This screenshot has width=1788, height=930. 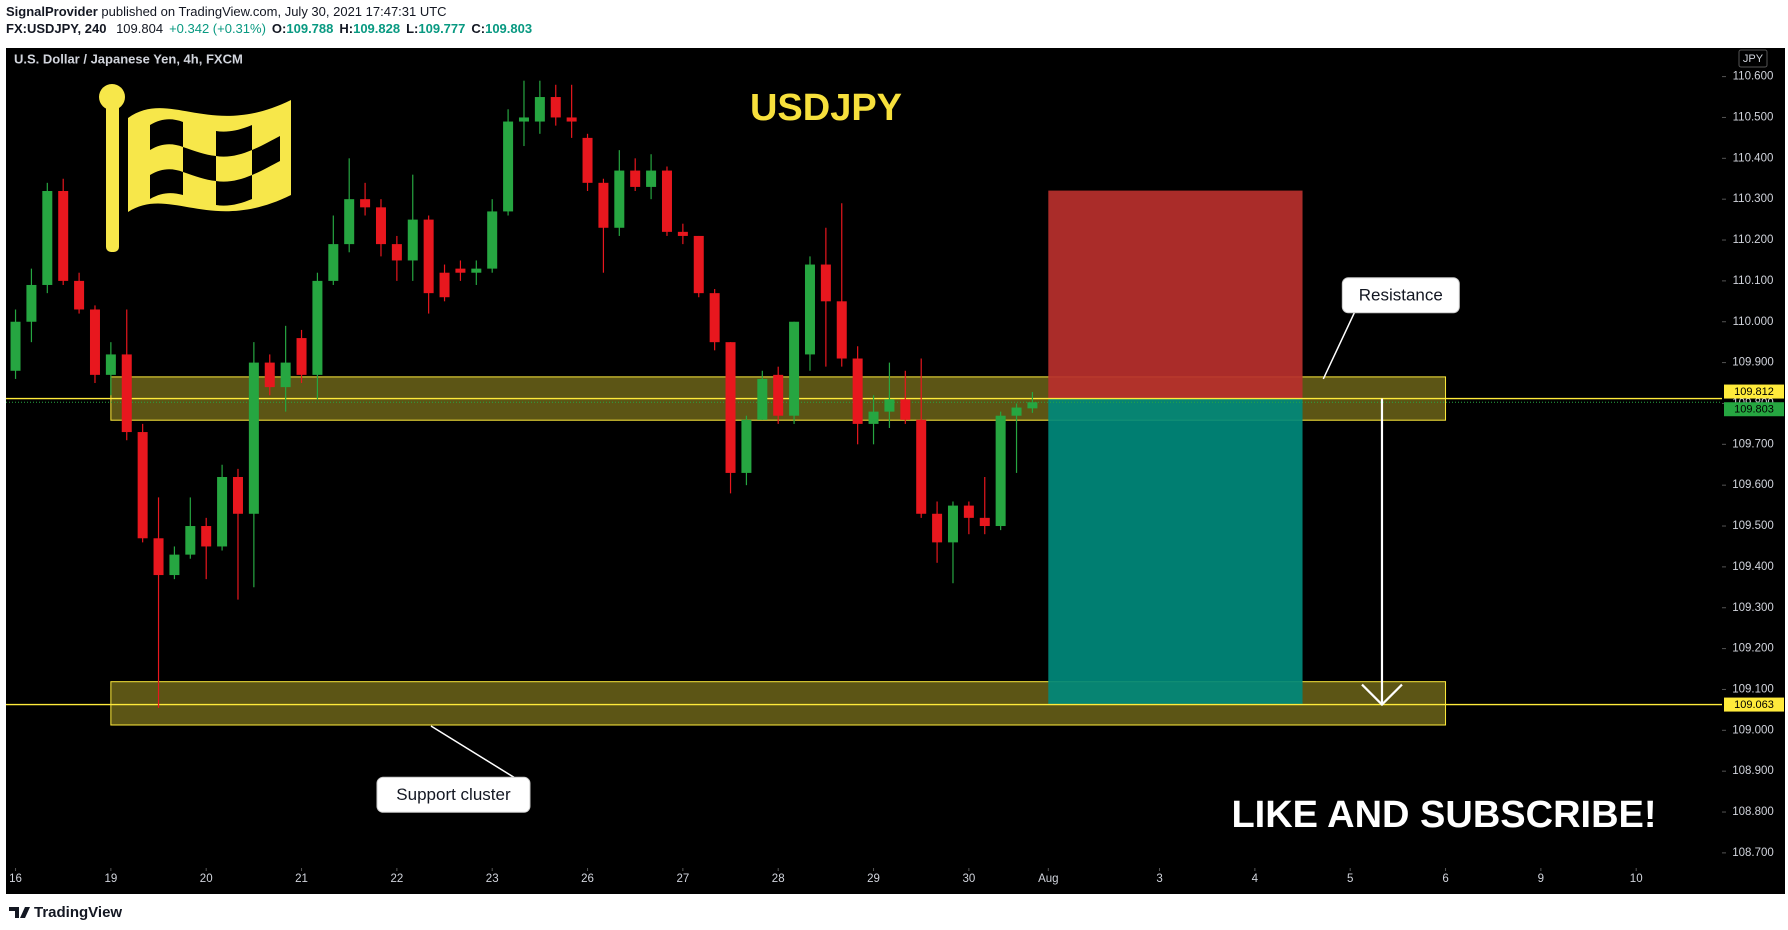 What do you see at coordinates (682, 879) in the screenshot?
I see `x-tick-label: 27` at bounding box center [682, 879].